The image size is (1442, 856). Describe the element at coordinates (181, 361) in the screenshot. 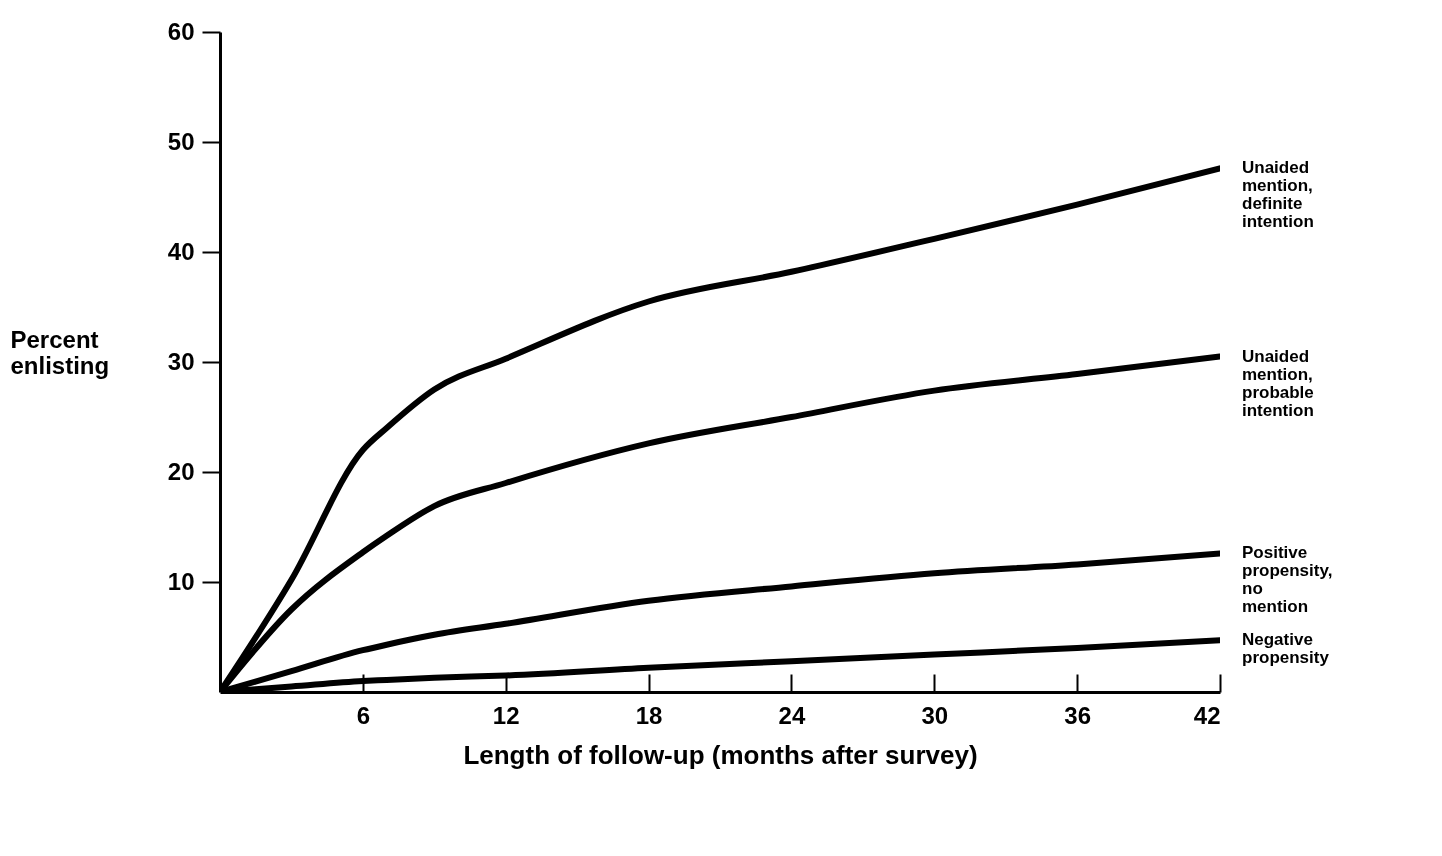

I see `y-tick-label: 30` at that location.